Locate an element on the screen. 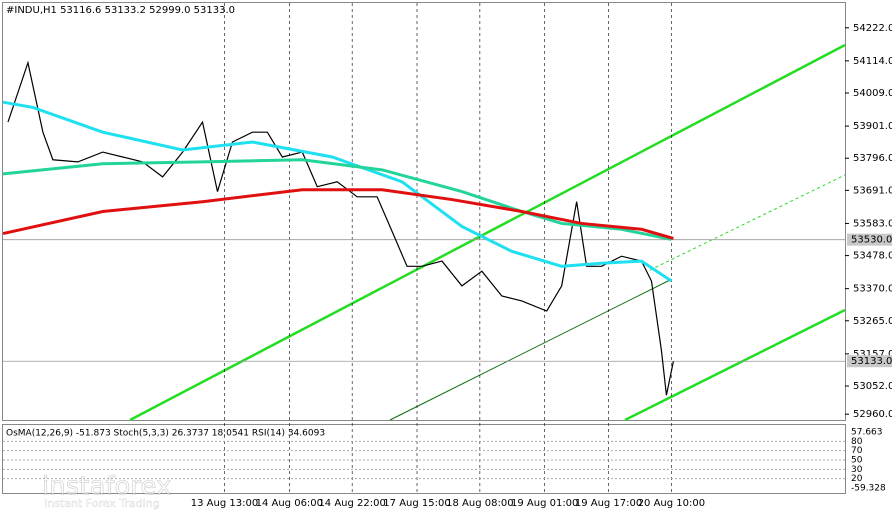  watermark-sub: Instant Forex Trading is located at coordinates (102, 503).